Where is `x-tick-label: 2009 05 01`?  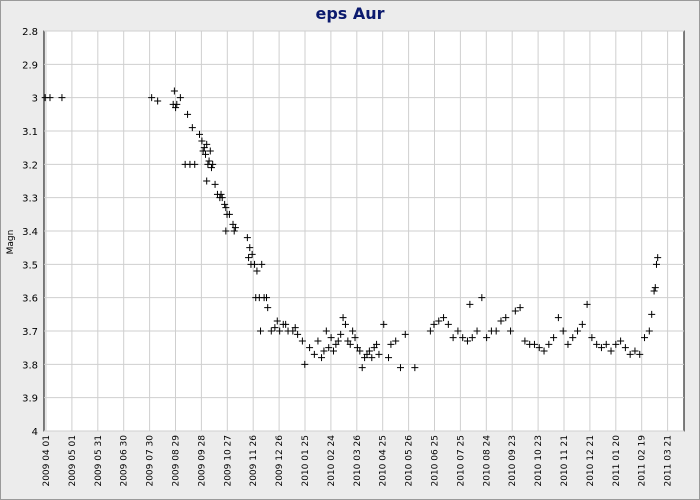 x-tick-label: 2009 05 01 is located at coordinates (73, 461).